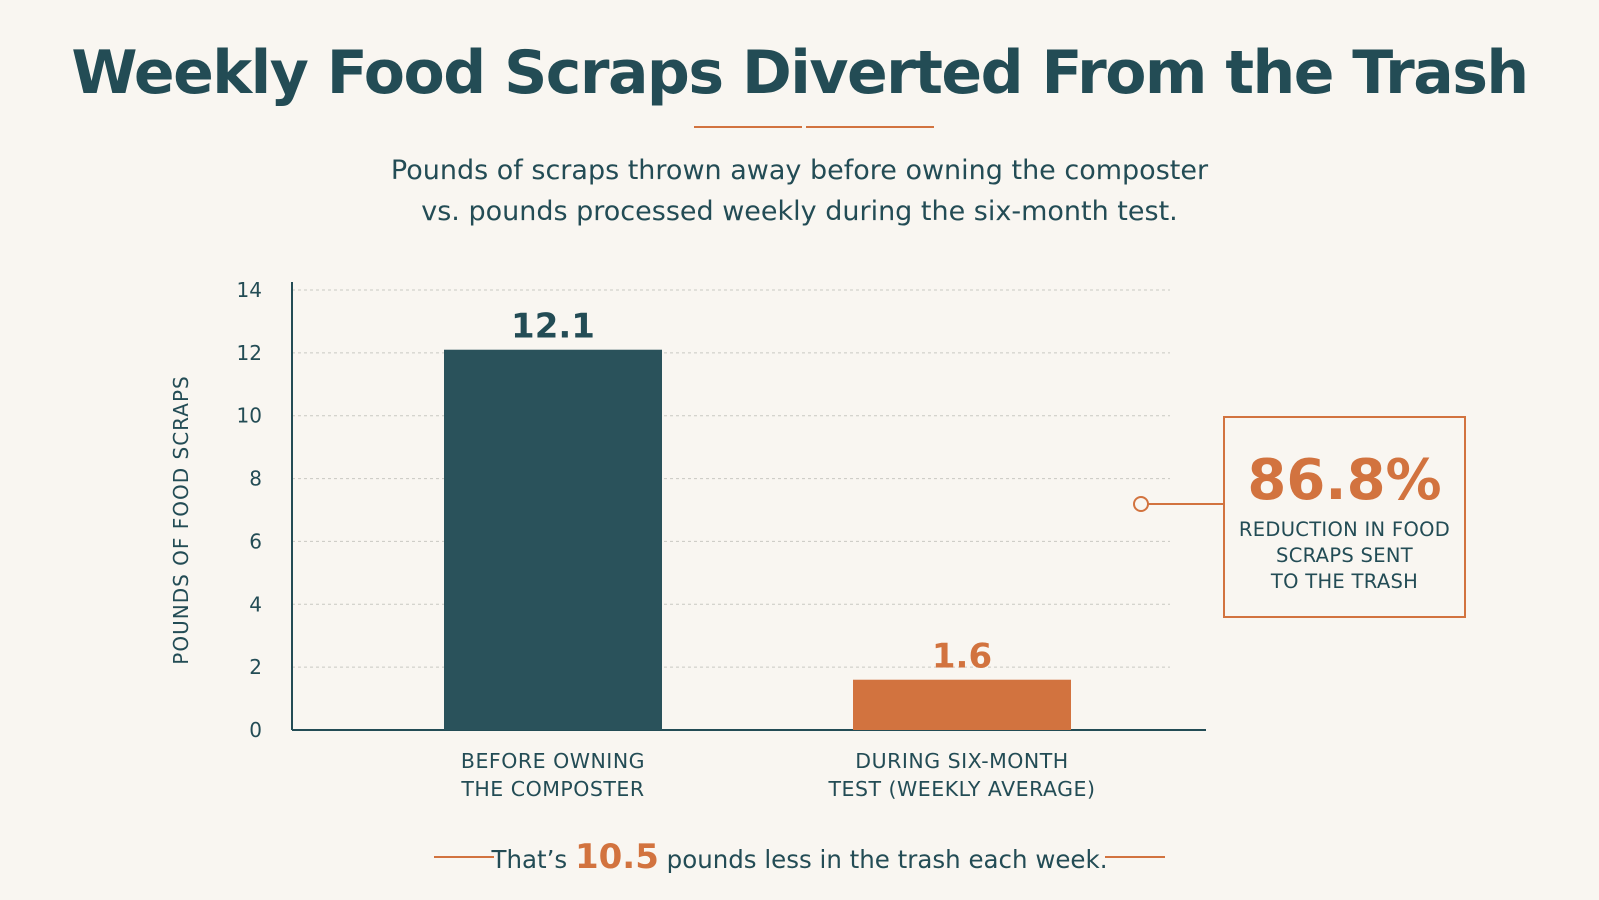  Describe the element at coordinates (748, 127) in the screenshot. I see `title-underline-left` at that location.